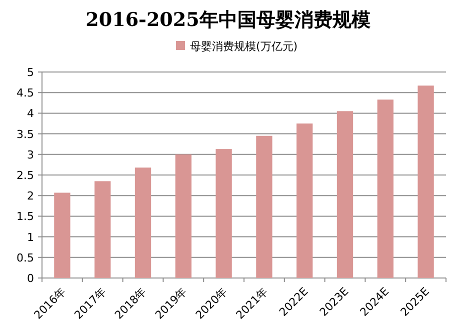 Image resolution: width=456 pixels, height=336 pixels. What do you see at coordinates (228, 20) in the screenshot?
I see `chart-title: 2016-2025年中国母婴消费规模` at bounding box center [228, 20].